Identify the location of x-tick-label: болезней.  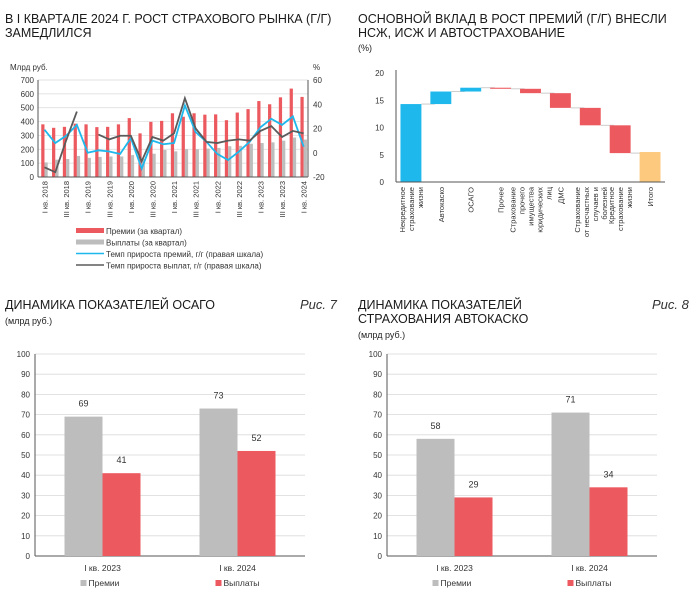
(604, 203).